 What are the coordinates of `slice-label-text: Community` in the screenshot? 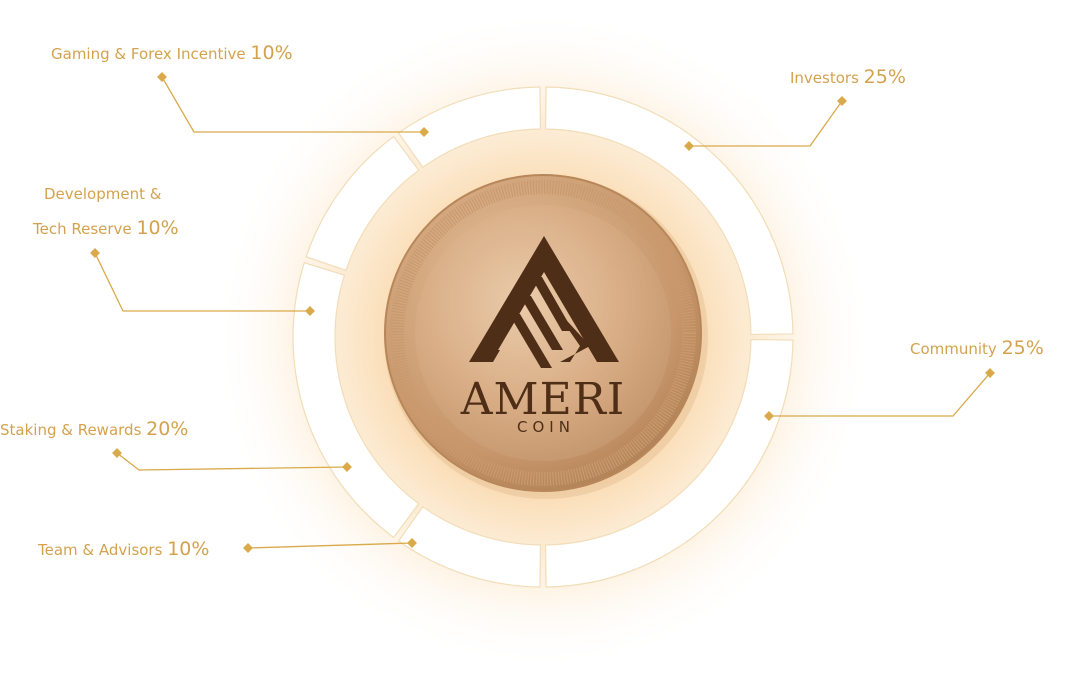 It's located at (956, 349).